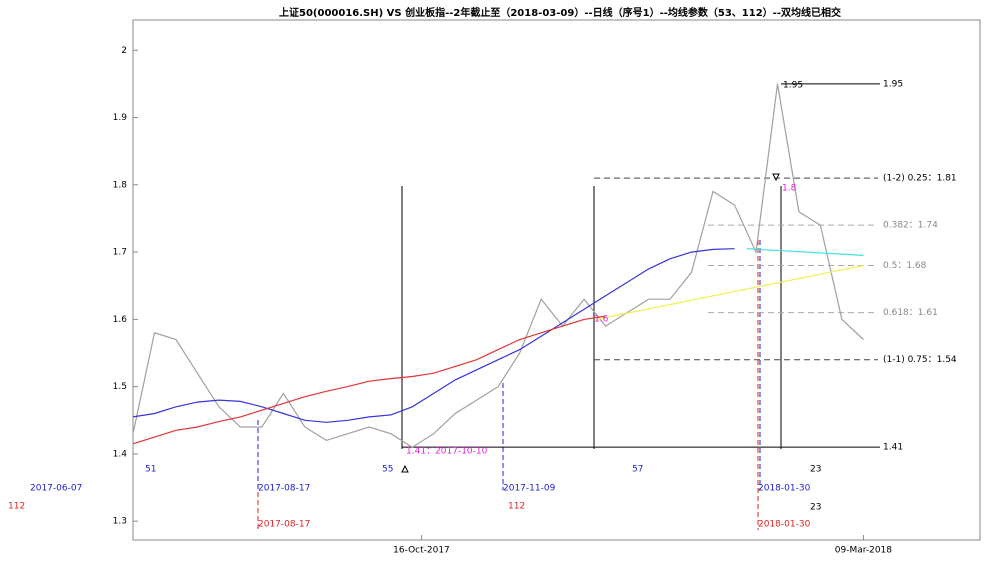  I want to click on level-label: (1-1) 0.75：1.54, so click(920, 360).